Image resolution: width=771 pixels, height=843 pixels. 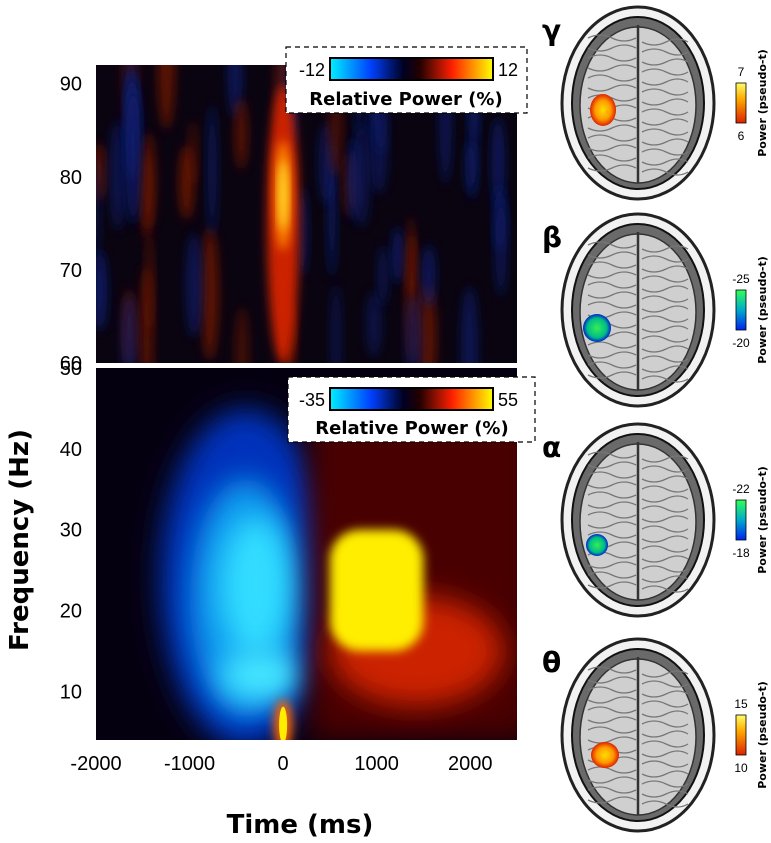 I want to click on beta-rebound-peak, so click(x=376, y=590).